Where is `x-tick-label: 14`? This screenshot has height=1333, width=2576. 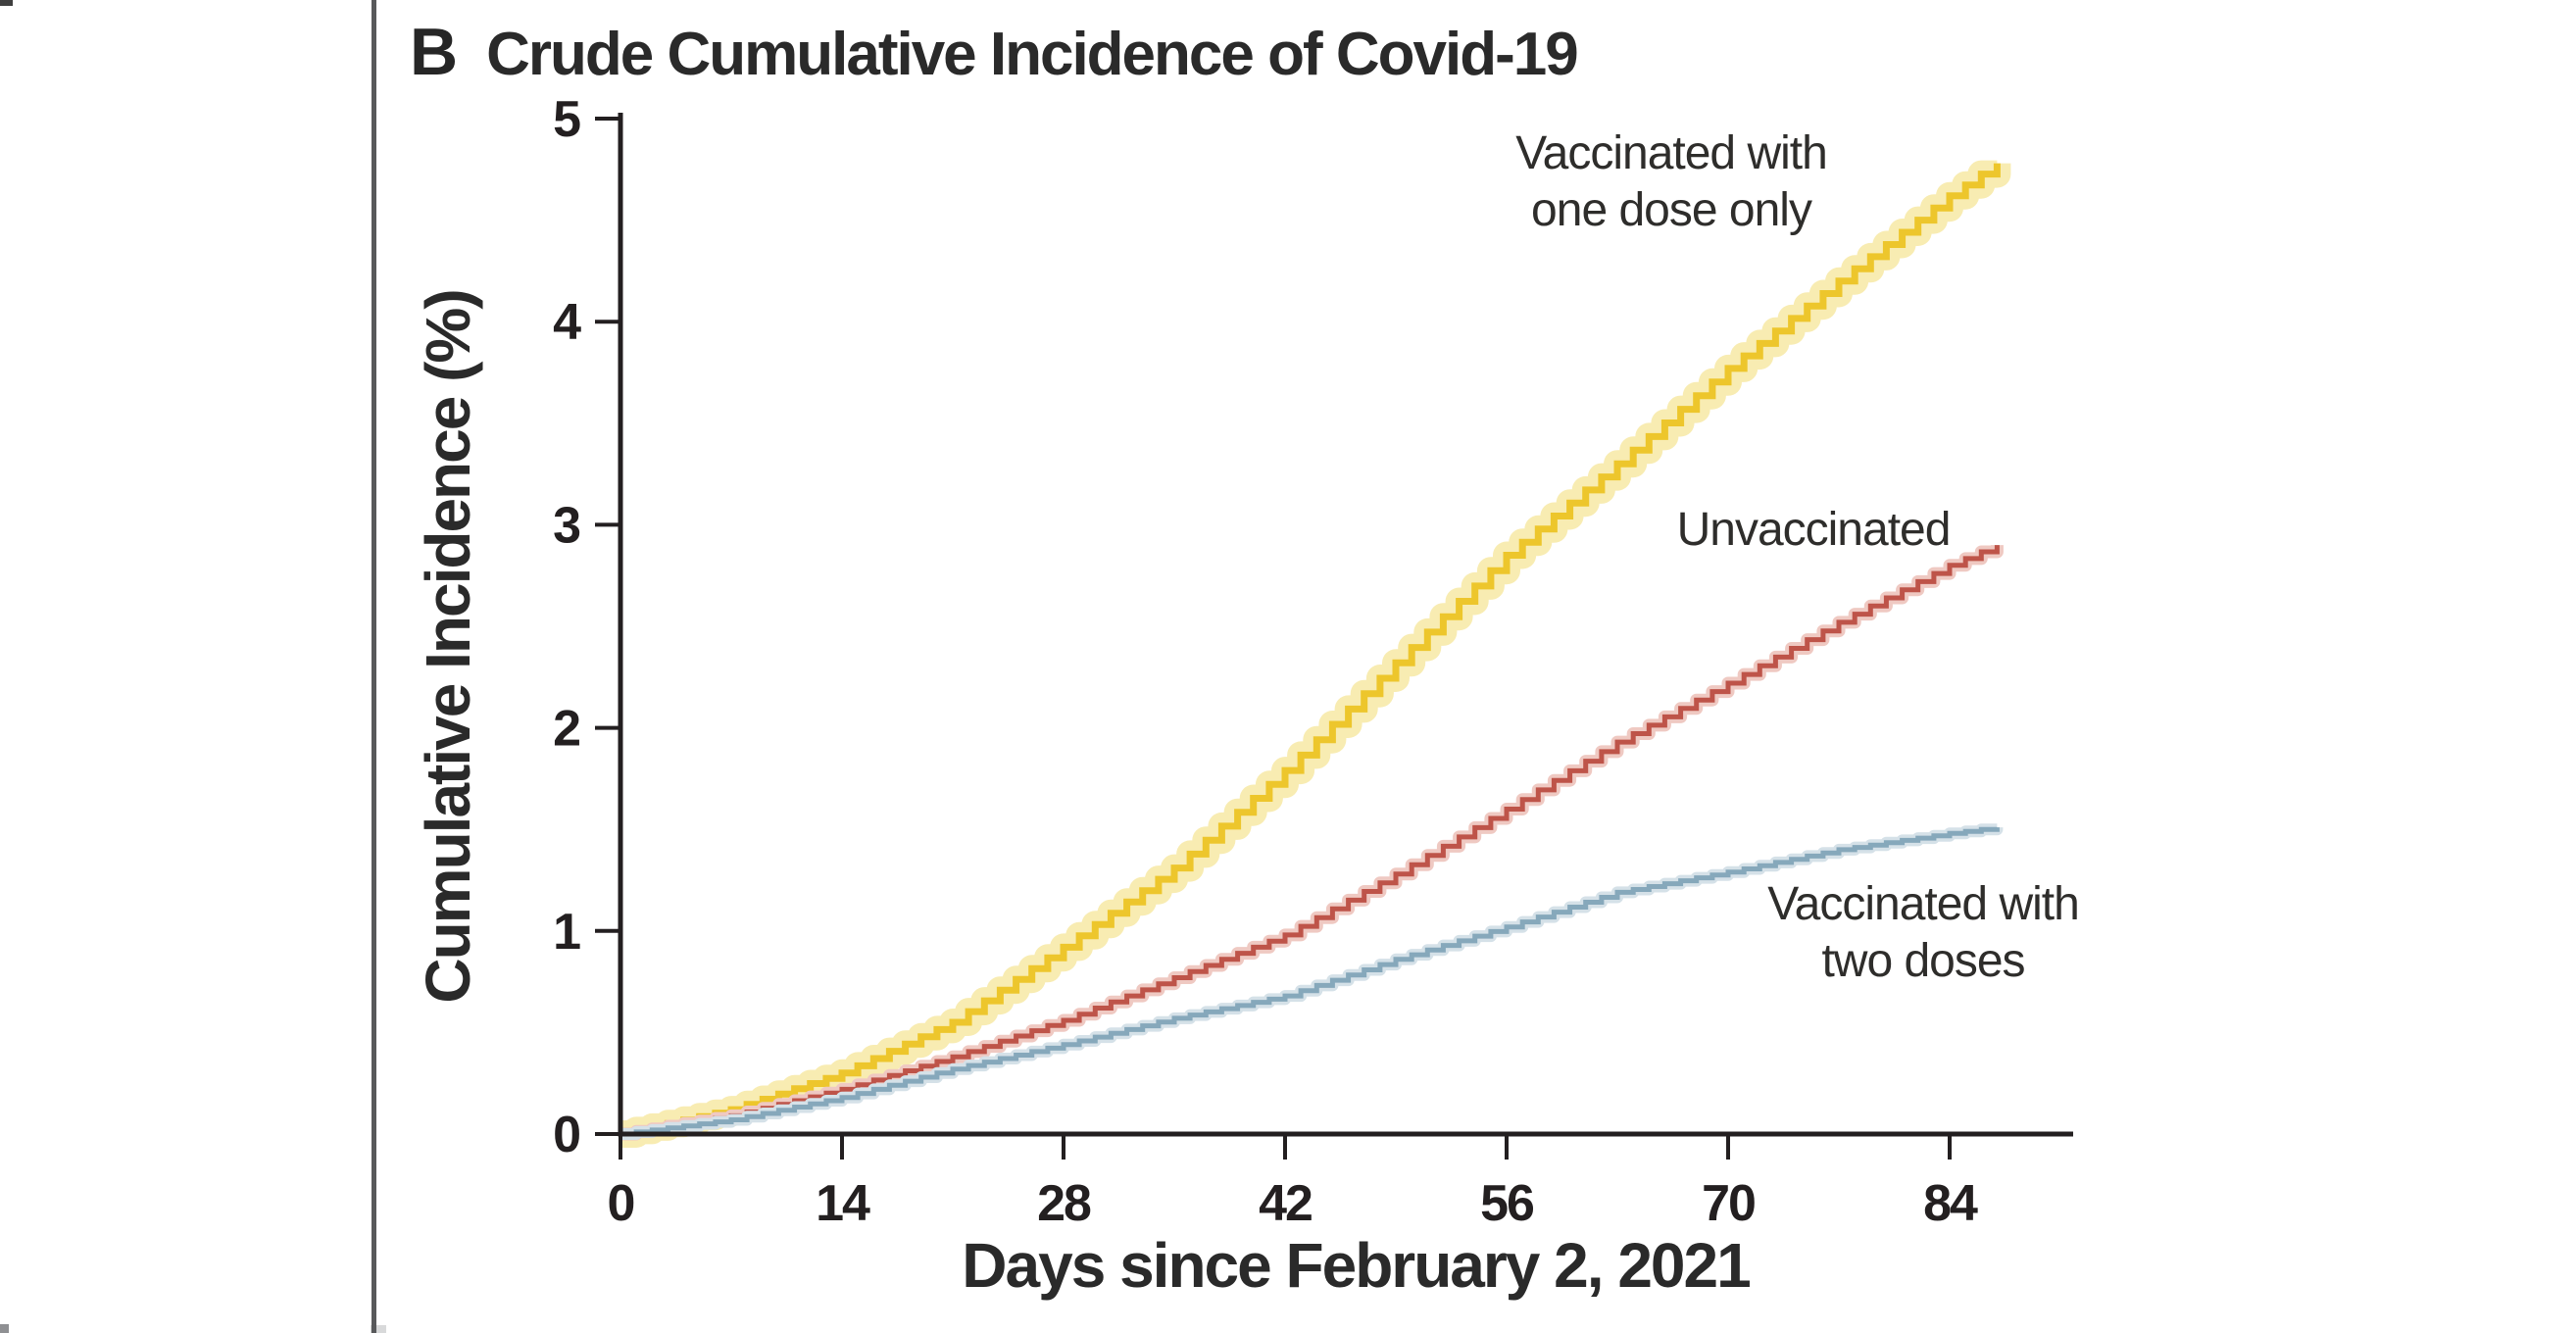 x-tick-label: 14 is located at coordinates (843, 1203).